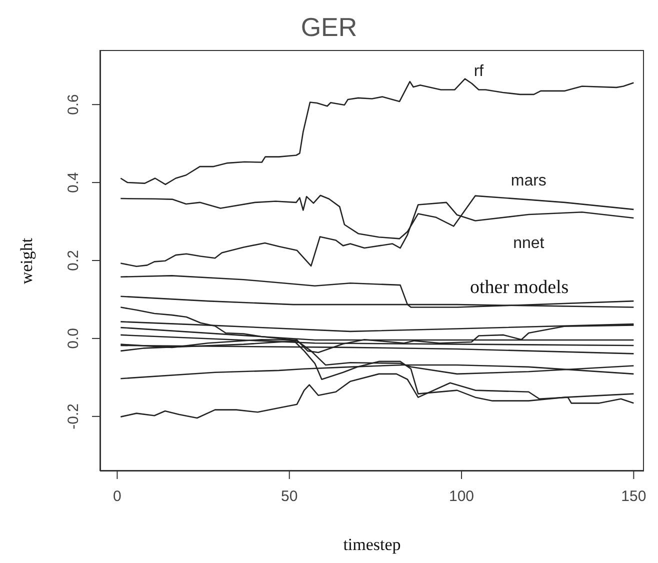 Image resolution: width=658 pixels, height=563 pixels. What do you see at coordinates (519, 288) in the screenshot?
I see `annotation: other models` at bounding box center [519, 288].